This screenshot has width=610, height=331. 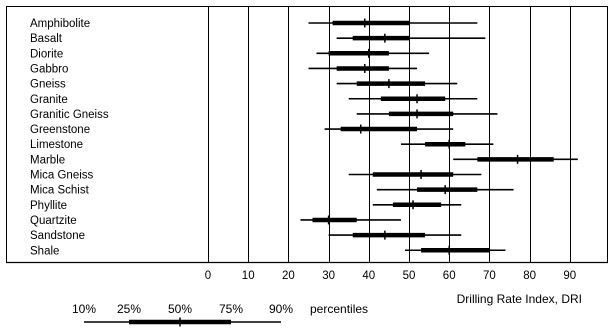 What do you see at coordinates (46, 54) in the screenshot?
I see `category-label: Diorite` at bounding box center [46, 54].